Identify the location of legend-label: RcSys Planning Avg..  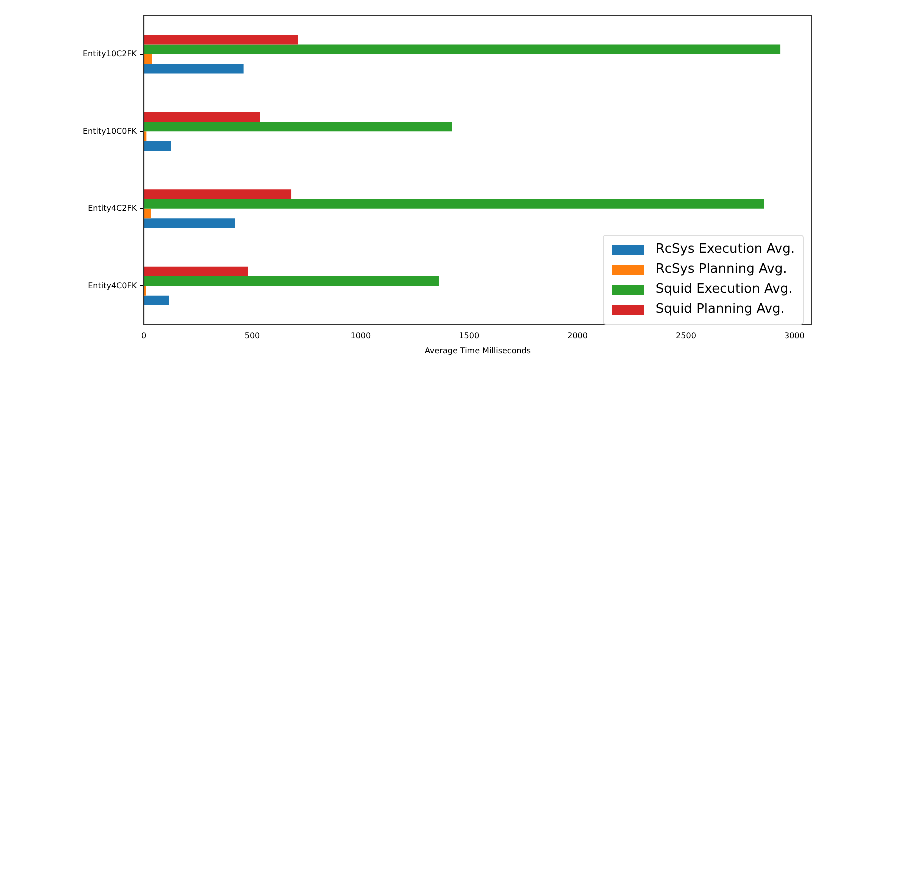
(722, 270).